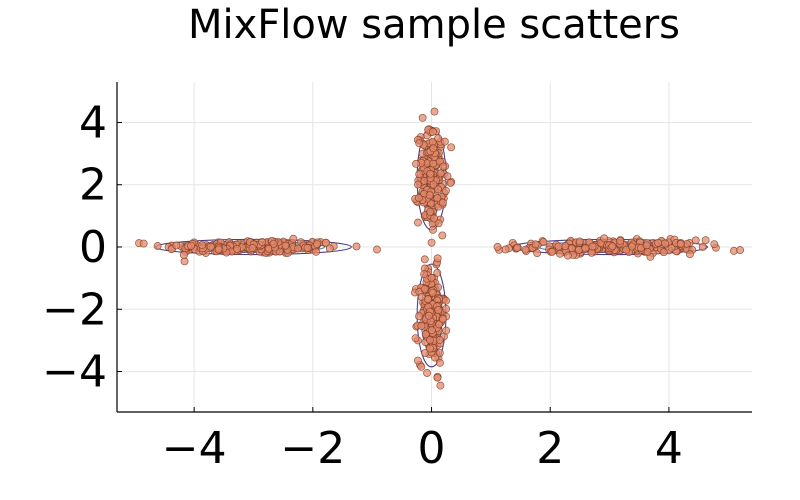 The height and width of the screenshot is (500, 800). I want to click on x-tick-label: 2, so click(550, 448).